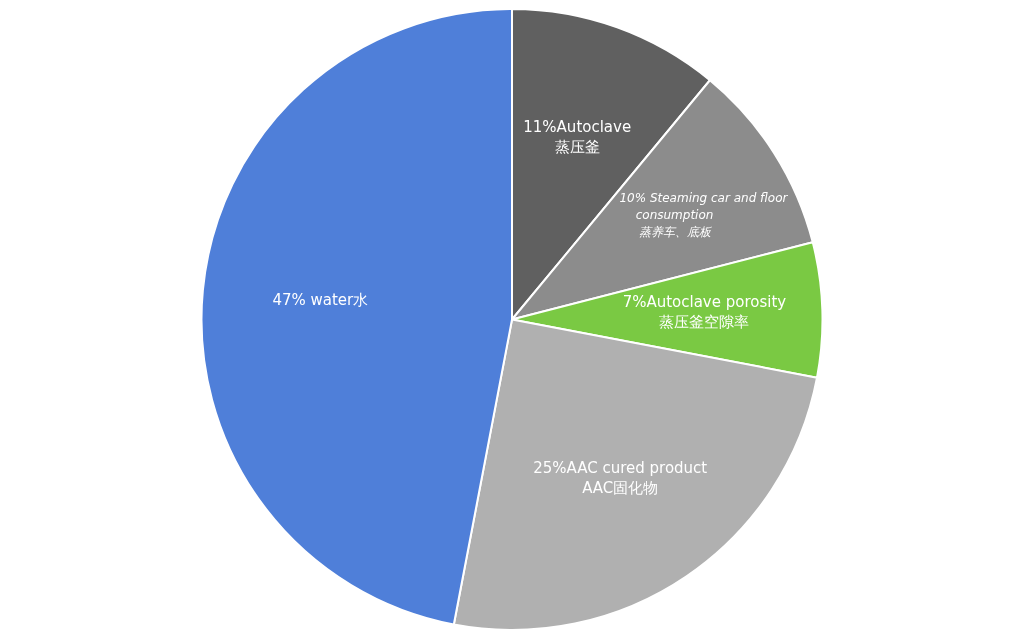  What do you see at coordinates (704, 312) in the screenshot?
I see `slice-label: 7%Autoclave porosity 蒸压釜空隙率` at bounding box center [704, 312].